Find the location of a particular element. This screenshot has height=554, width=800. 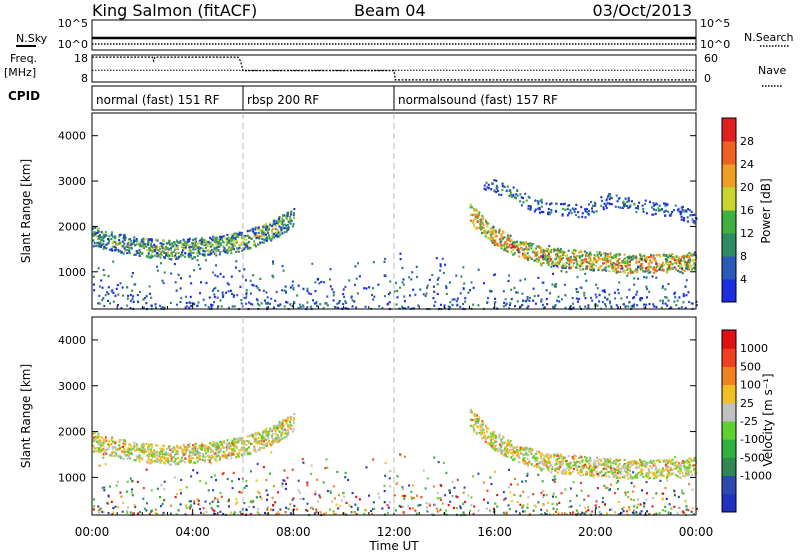

cpid-segment-label: normalsound (fast) 157 RF is located at coordinates (478, 100).